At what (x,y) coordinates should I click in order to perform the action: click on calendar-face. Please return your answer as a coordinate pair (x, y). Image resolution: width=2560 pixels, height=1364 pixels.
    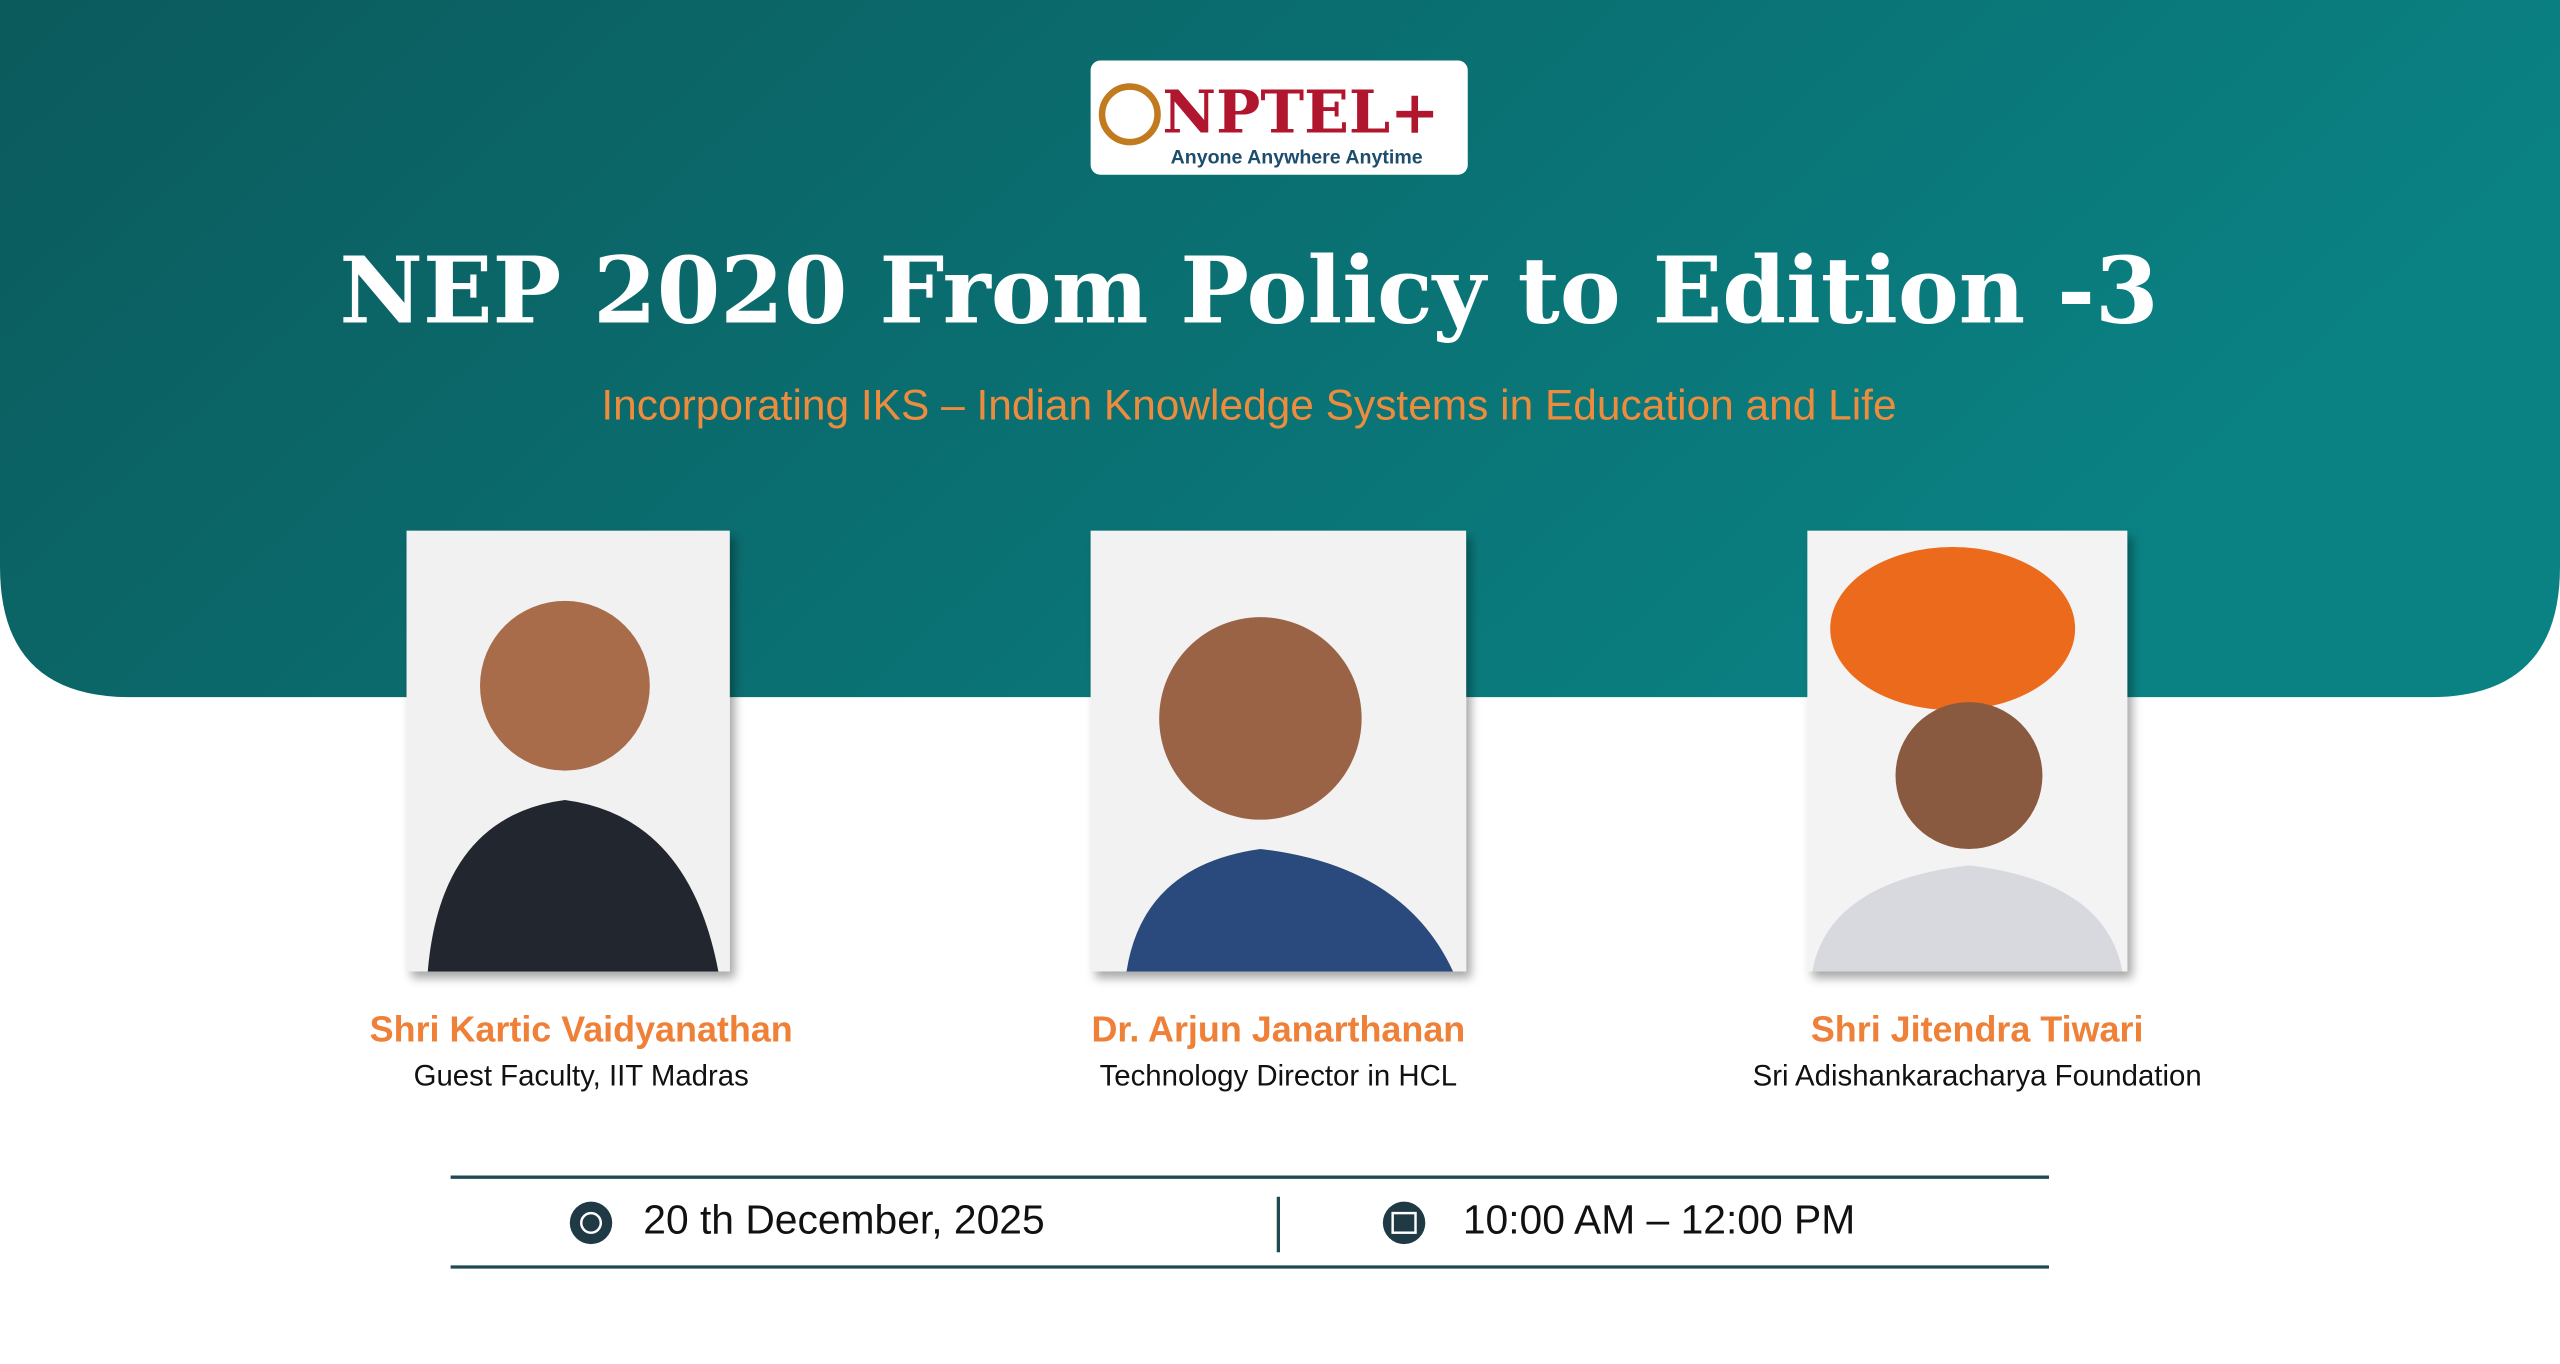
    Looking at the image, I should click on (1404, 1222).